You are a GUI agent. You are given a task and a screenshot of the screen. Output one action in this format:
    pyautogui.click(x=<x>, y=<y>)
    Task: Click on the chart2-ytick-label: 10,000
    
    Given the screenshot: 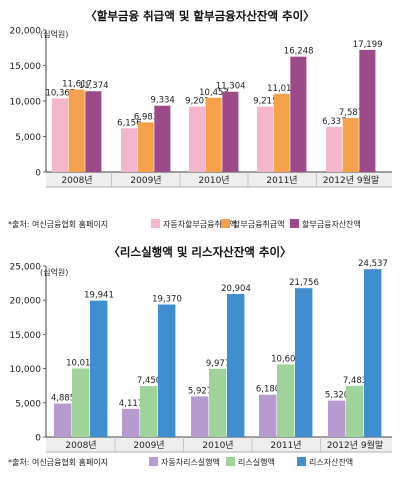 What is the action you would take?
    pyautogui.click(x=26, y=370)
    